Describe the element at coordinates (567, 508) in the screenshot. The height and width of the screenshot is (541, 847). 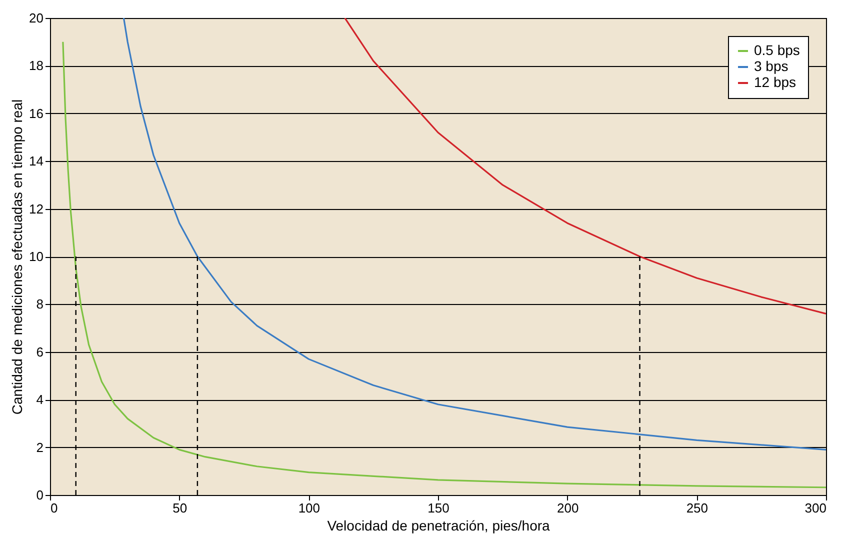
I see `x-tick-label: 200` at that location.